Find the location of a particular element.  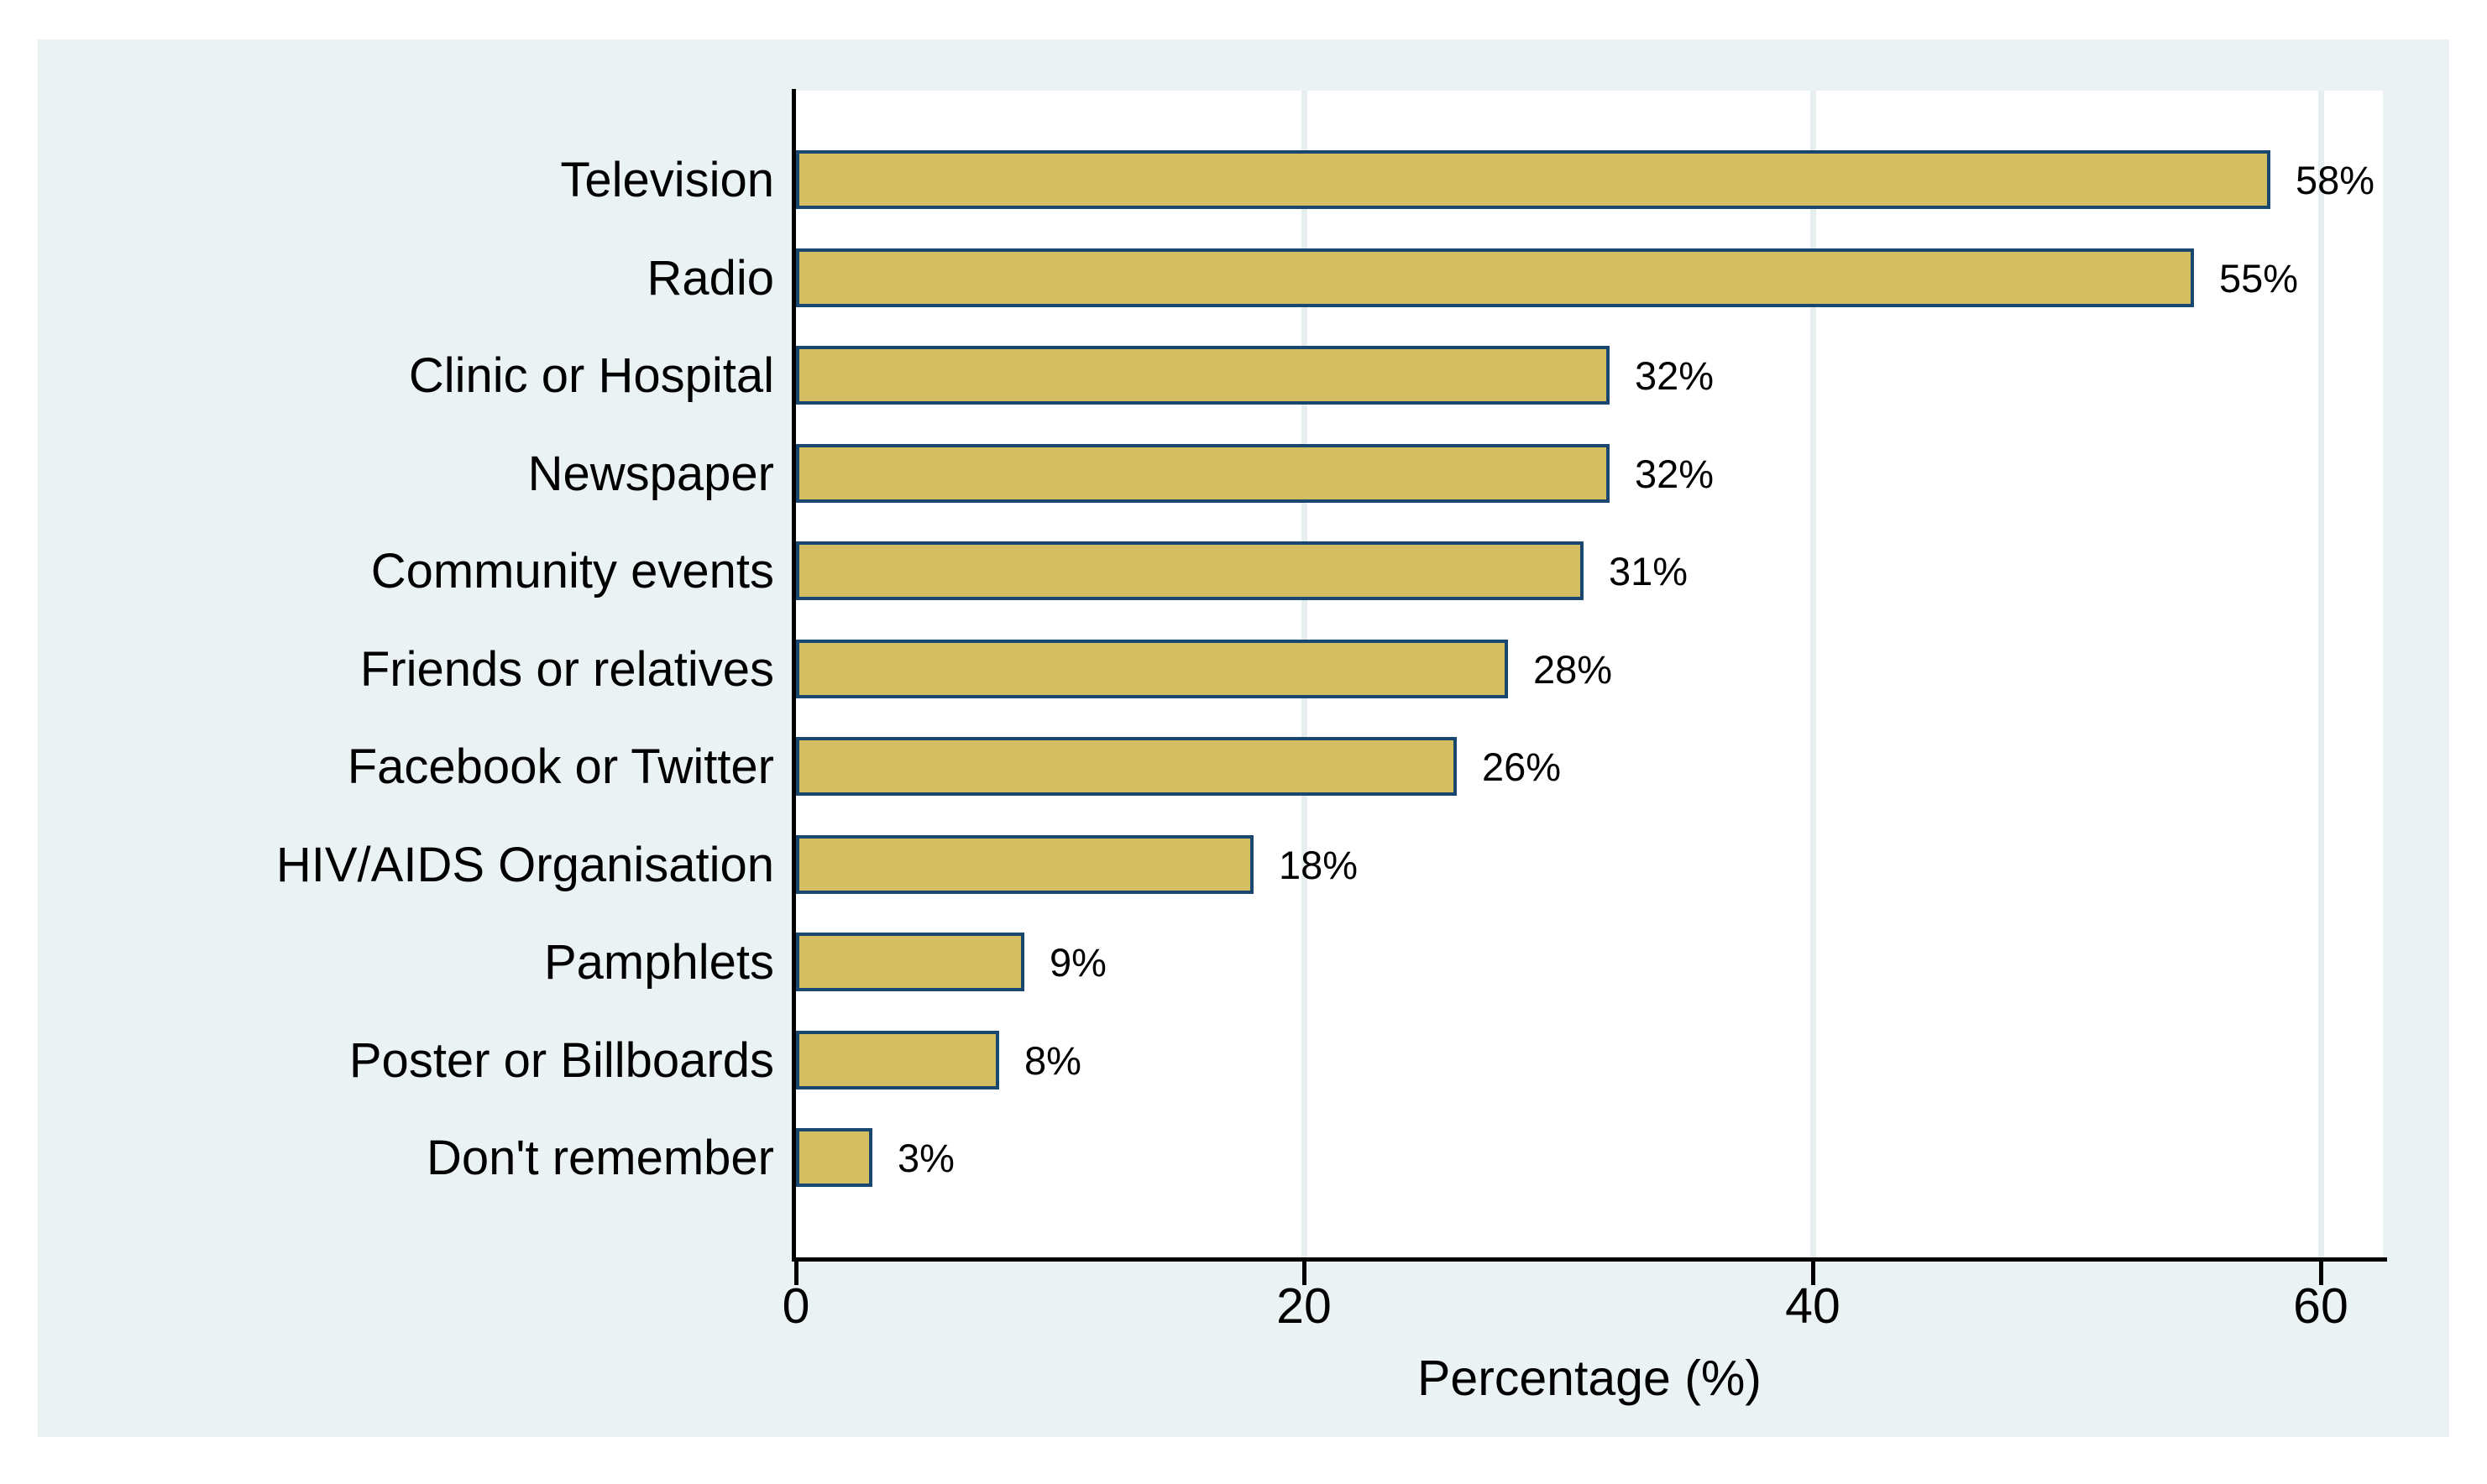

bar-hiv-aids-organisation is located at coordinates (1025, 864).